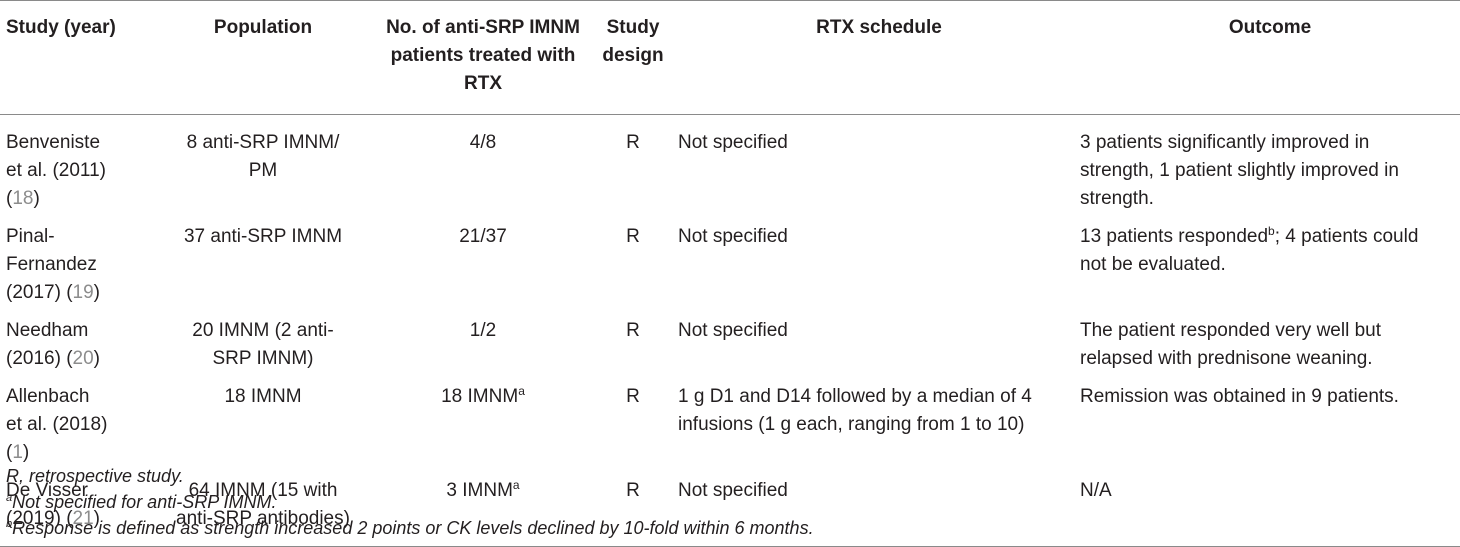  Describe the element at coordinates (633, 57) in the screenshot. I see `header-study-design: Study design` at that location.